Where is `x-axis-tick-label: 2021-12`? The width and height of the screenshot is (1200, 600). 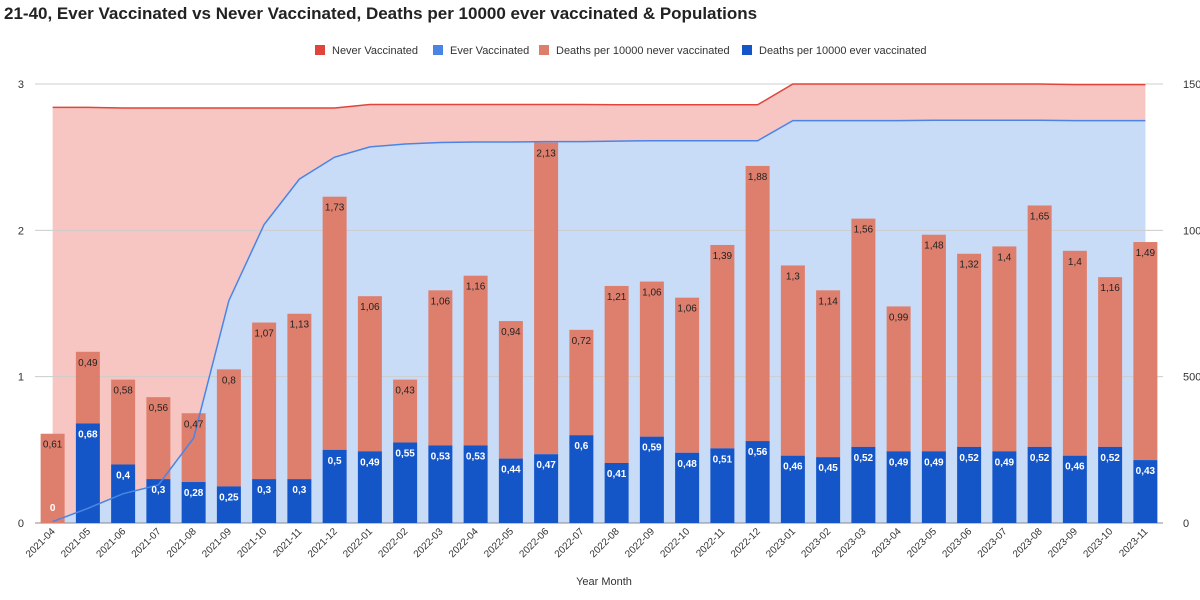 x-axis-tick-label: 2021-12 is located at coordinates (323, 543).